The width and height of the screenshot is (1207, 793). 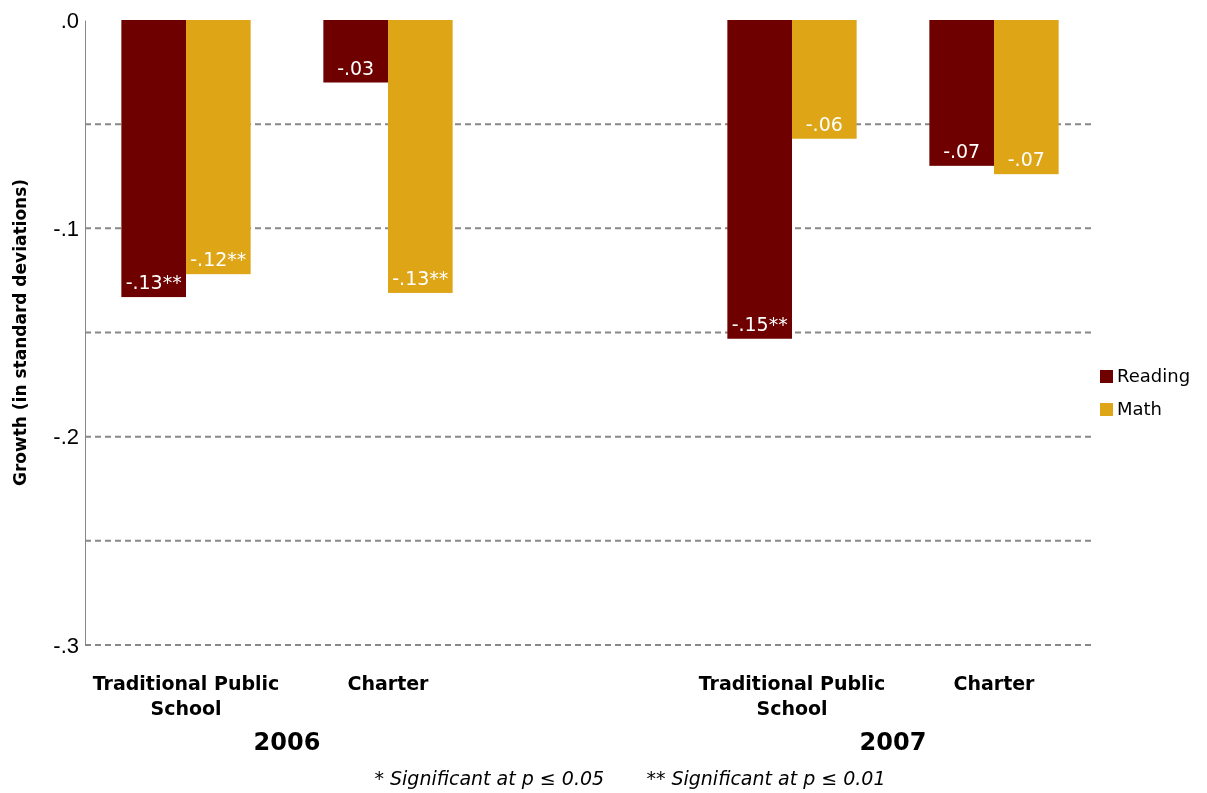 I want to click on text: 2007, so click(x=893, y=742).